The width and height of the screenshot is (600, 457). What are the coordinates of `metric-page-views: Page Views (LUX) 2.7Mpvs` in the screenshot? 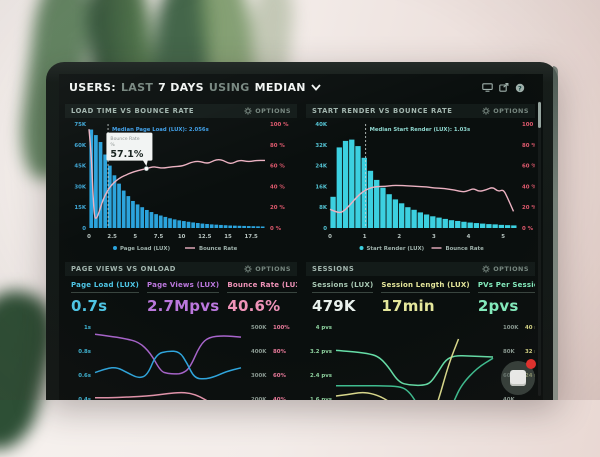 It's located at (183, 298).